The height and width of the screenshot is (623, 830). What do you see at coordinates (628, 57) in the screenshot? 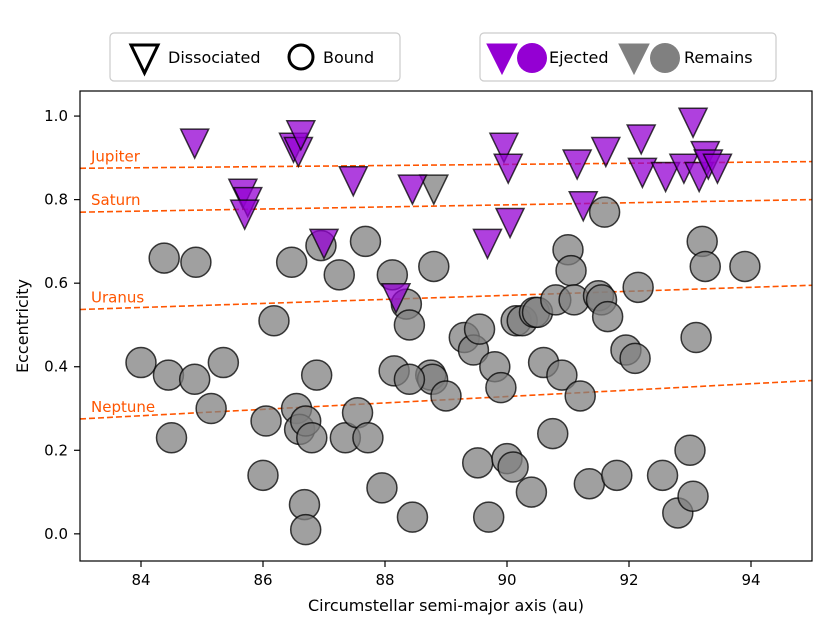
I see `legend-outcome: Ejected Remains` at bounding box center [628, 57].